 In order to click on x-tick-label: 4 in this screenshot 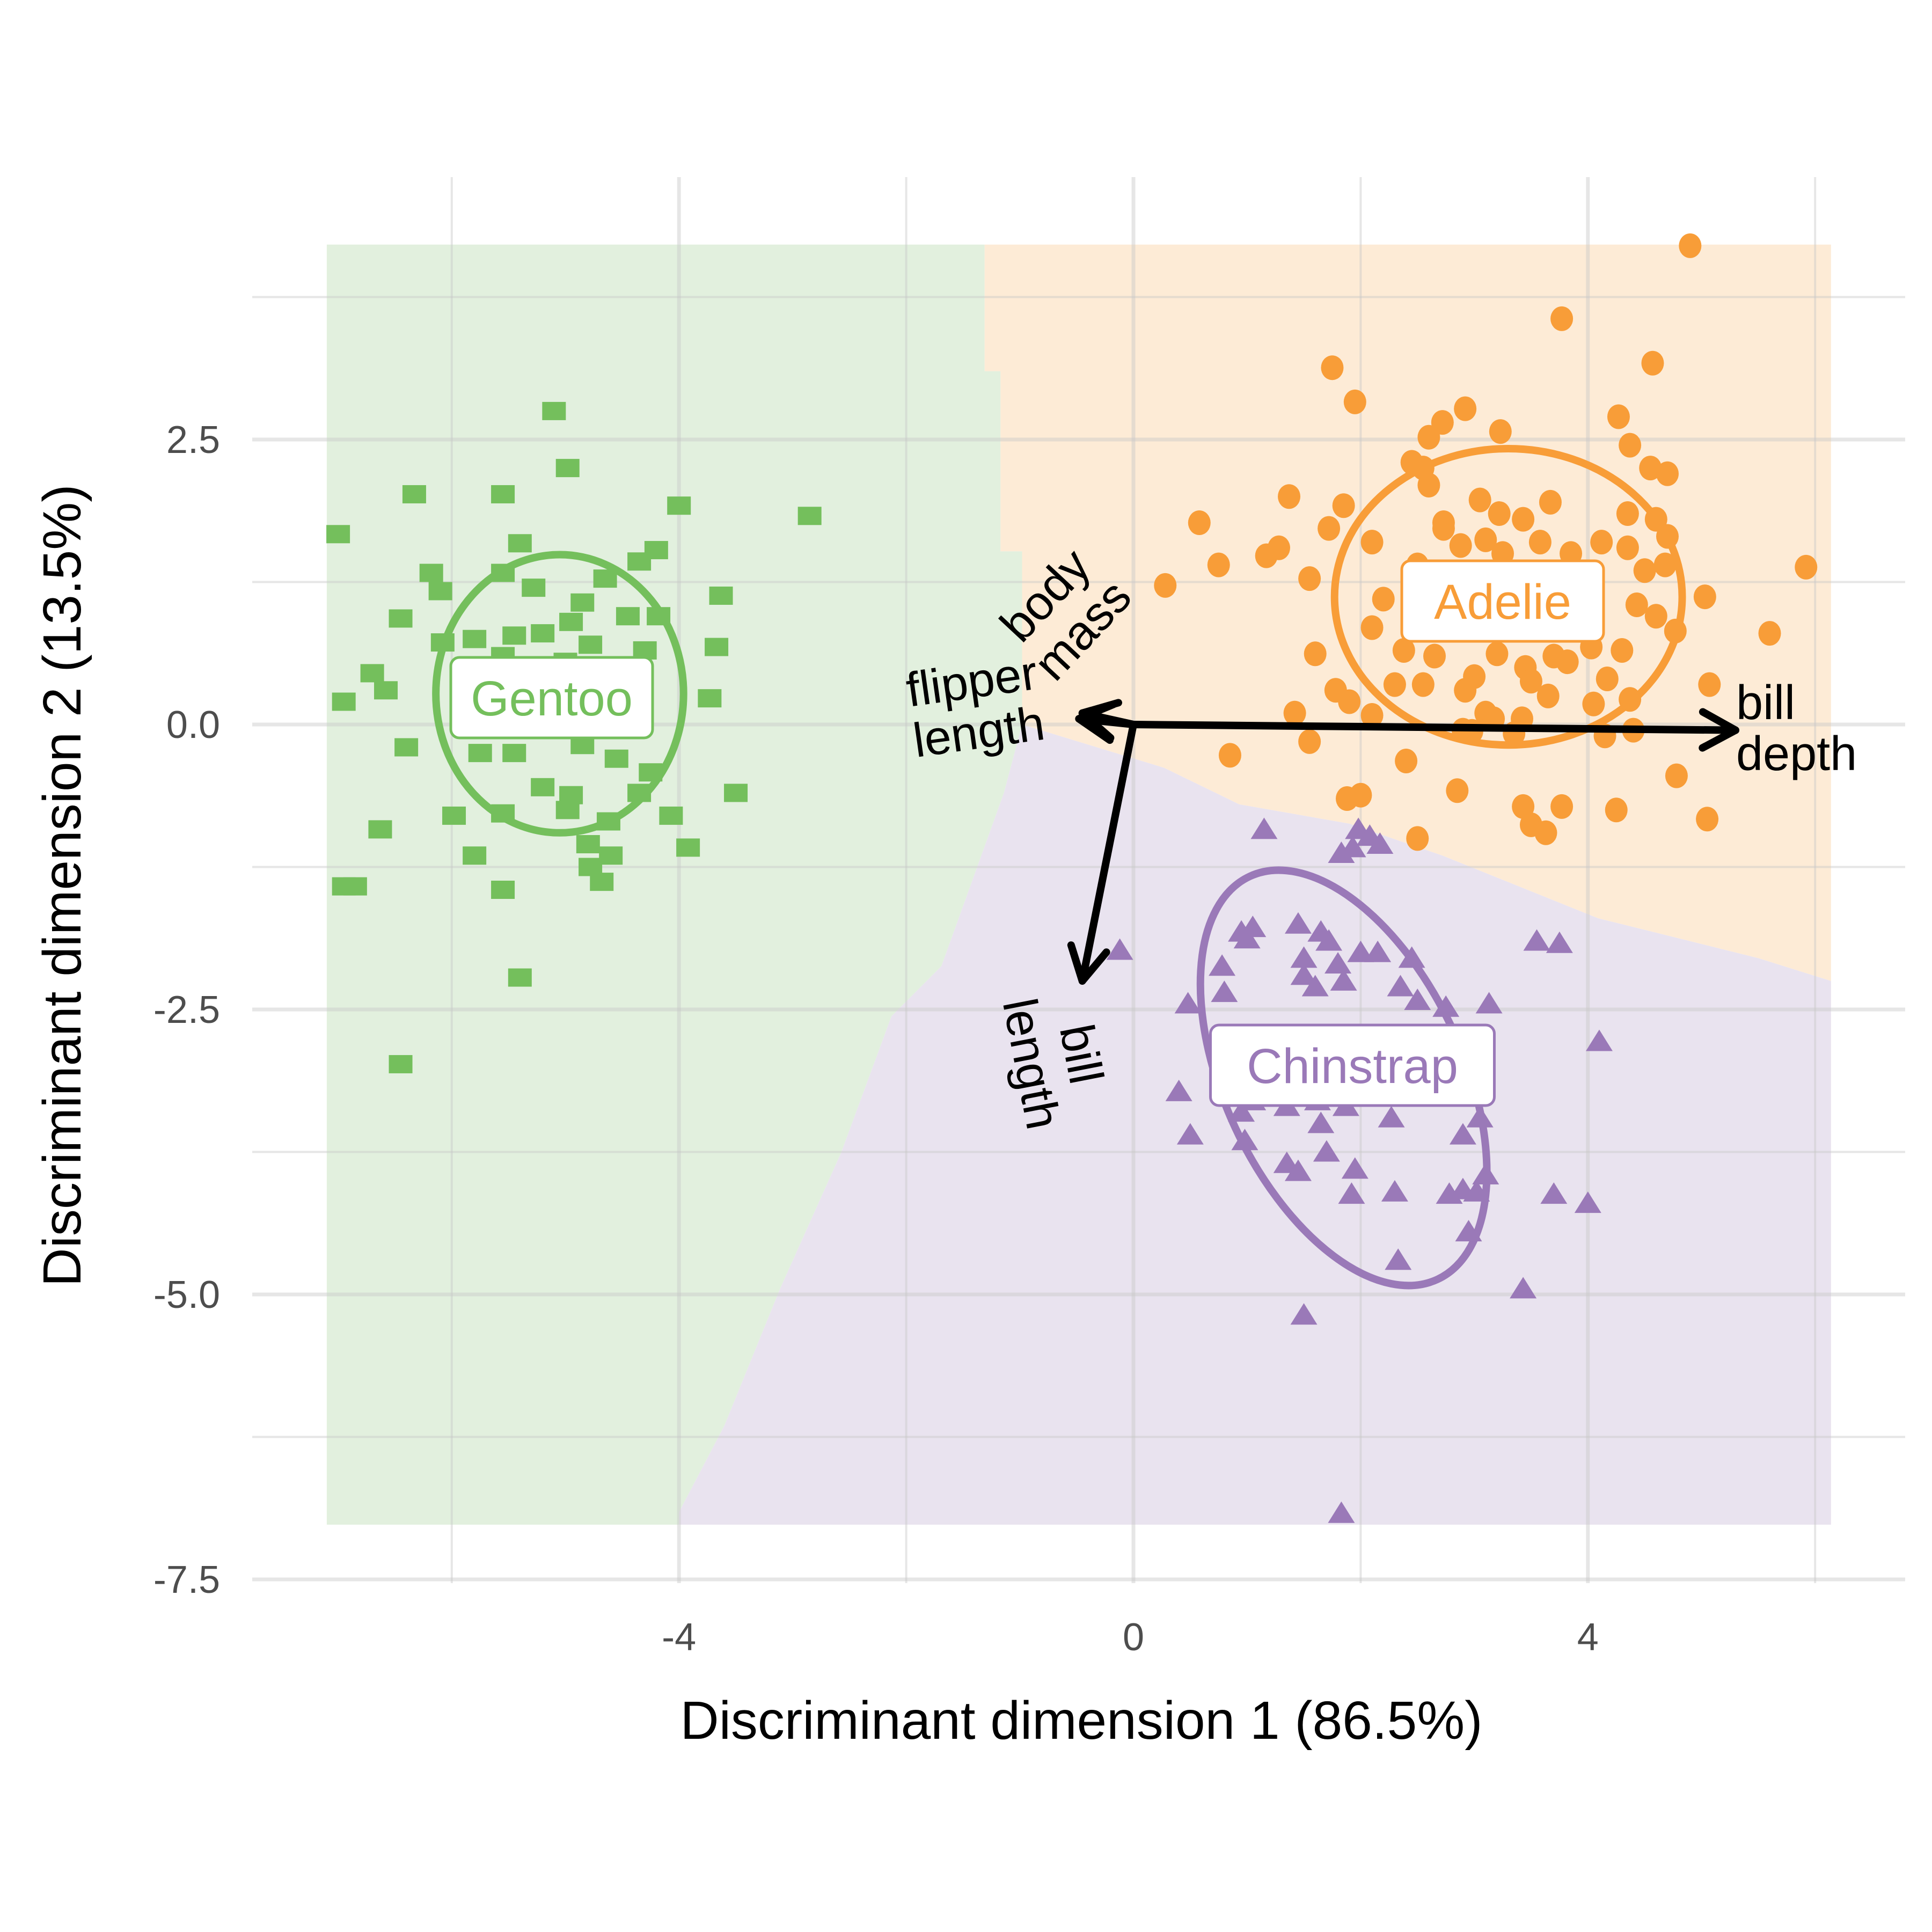, I will do `click(1588, 1637)`.